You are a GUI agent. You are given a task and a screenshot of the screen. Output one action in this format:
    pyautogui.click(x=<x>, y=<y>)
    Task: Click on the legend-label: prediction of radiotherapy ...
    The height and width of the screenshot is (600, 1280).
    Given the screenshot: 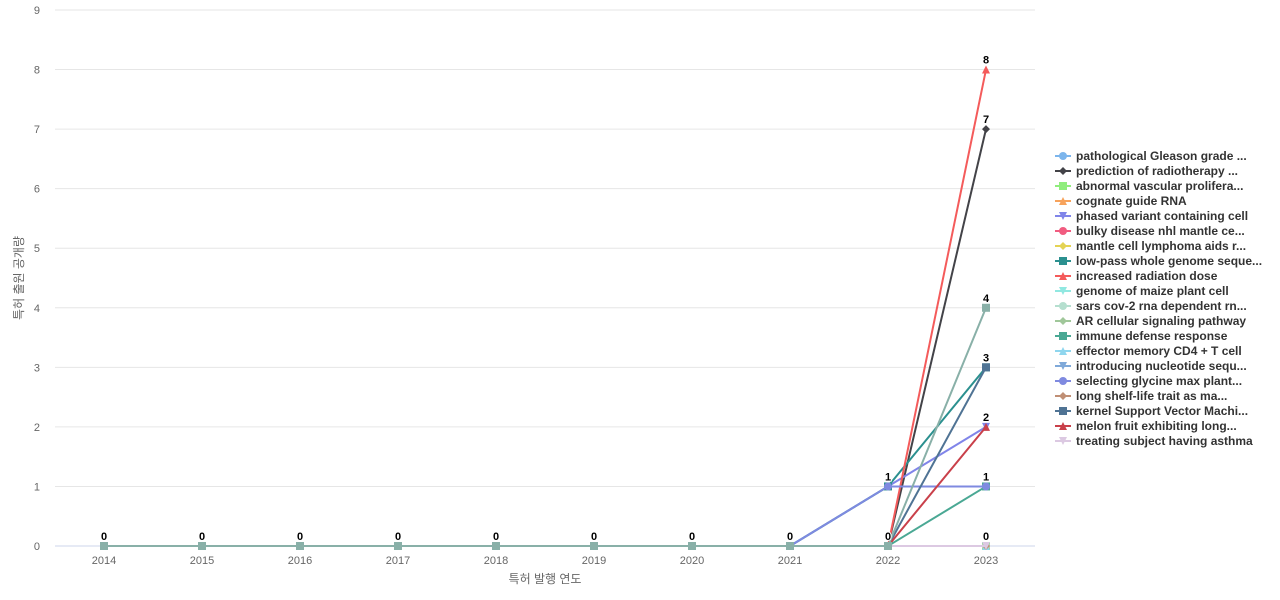 What is the action you would take?
    pyautogui.click(x=1157, y=170)
    